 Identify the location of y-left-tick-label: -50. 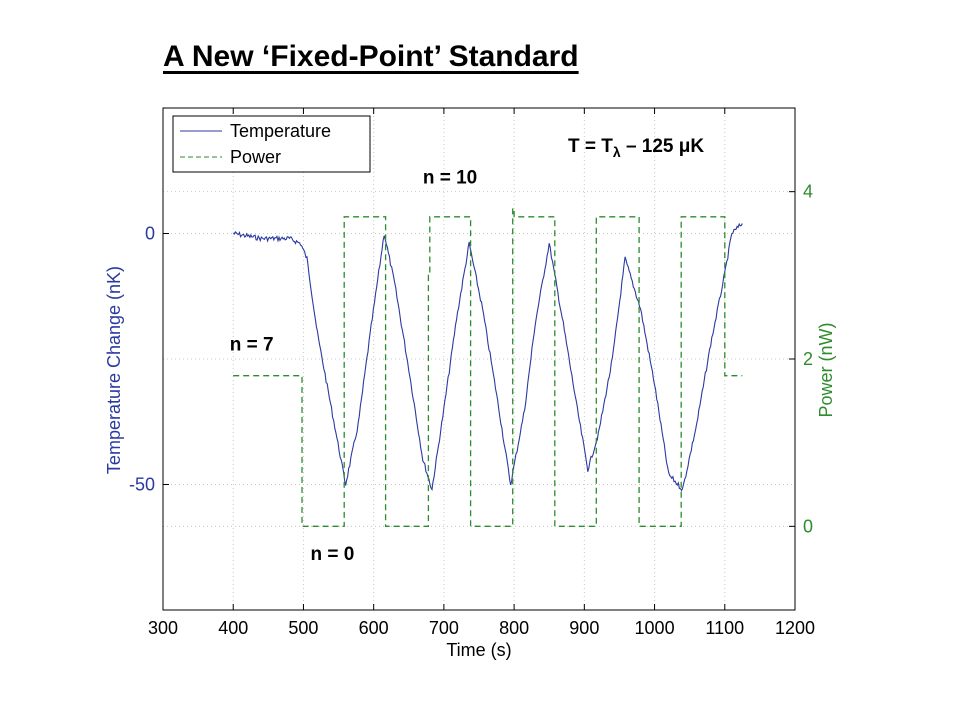
(142, 485).